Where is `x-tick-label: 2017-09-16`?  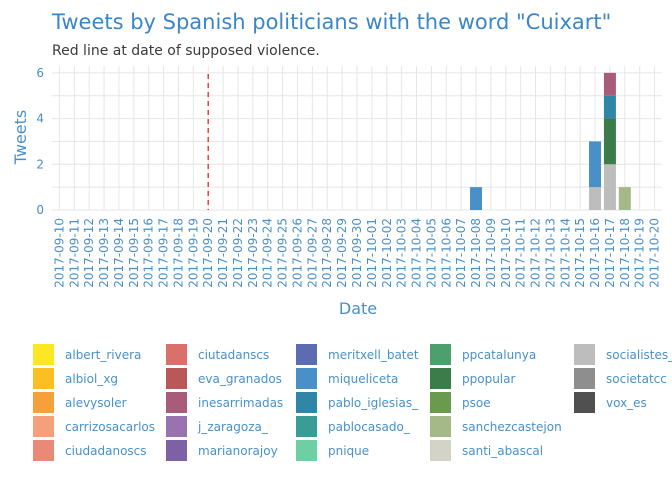
x-tick-label: 2017-09-16 is located at coordinates (149, 253).